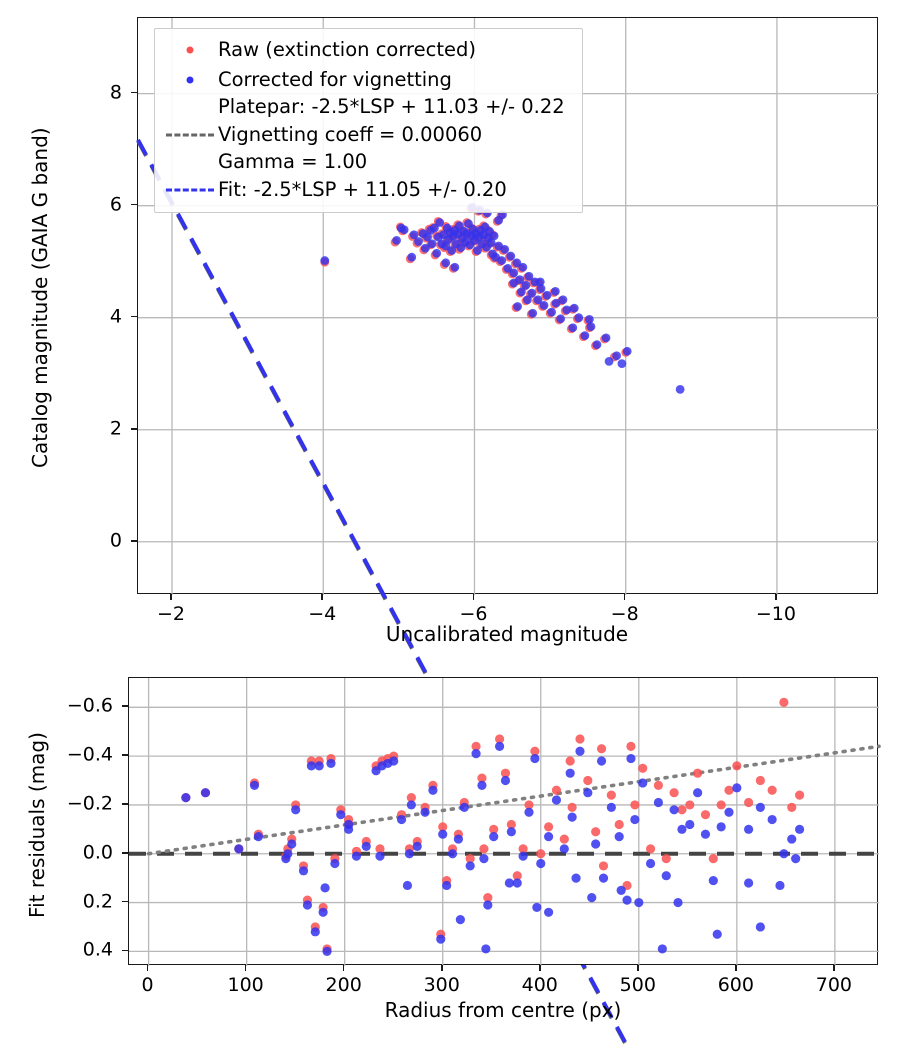 The image size is (900, 1050). What do you see at coordinates (147, 985) in the screenshot?
I see `x-tick-label: 0` at bounding box center [147, 985].